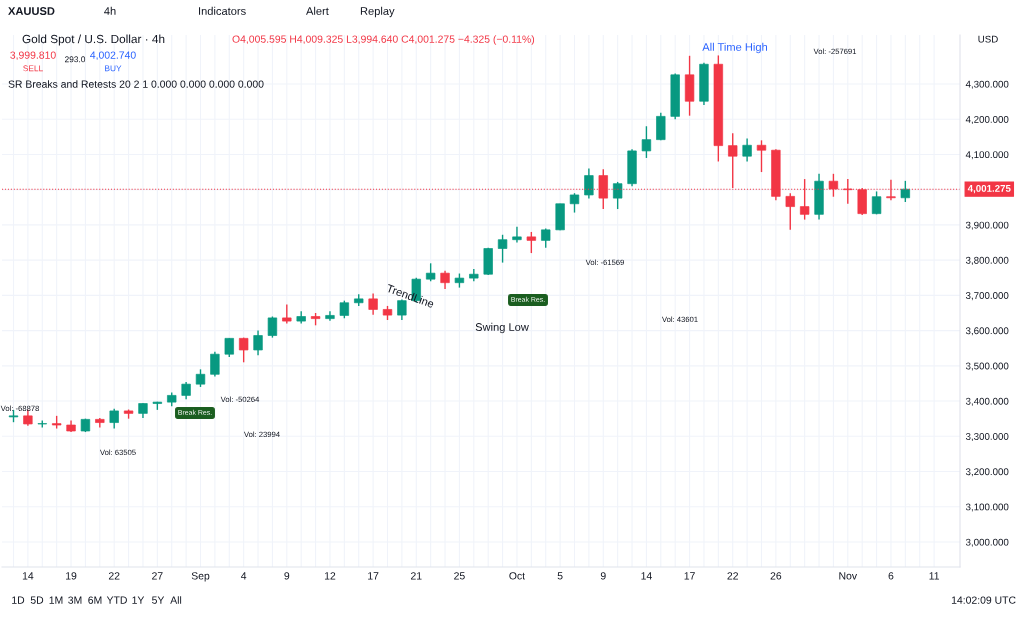 This screenshot has width=1024, height=617. What do you see at coordinates (93, 40) in the screenshot?
I see `chart-title: Gold Spot / U.S. Dollar · 4h` at bounding box center [93, 40].